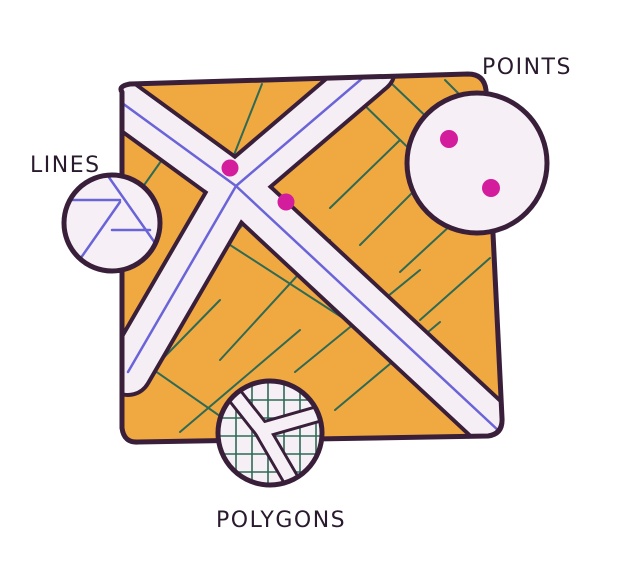 The image size is (631, 568). What do you see at coordinates (527, 67) in the screenshot?
I see `label-points: POINTS` at bounding box center [527, 67].